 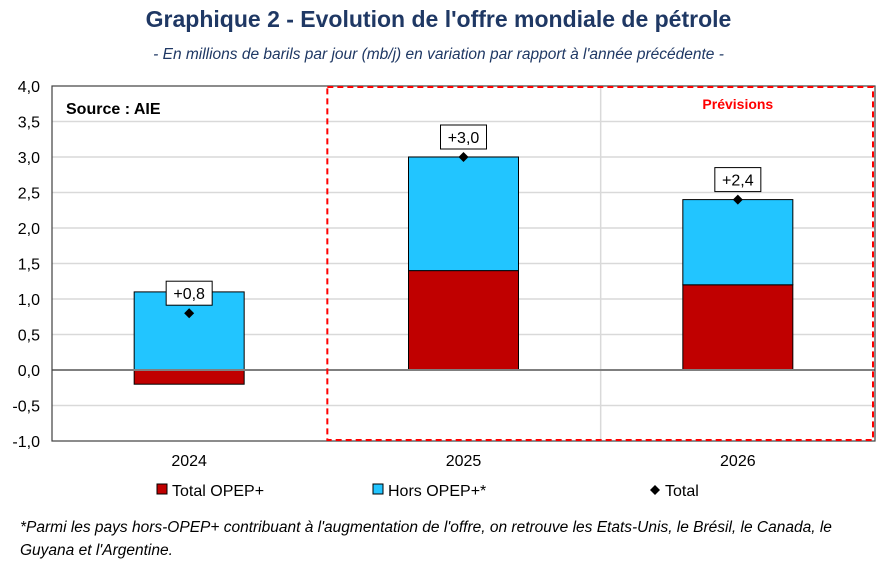 I want to click on data-label: +2,4, so click(x=738, y=181).